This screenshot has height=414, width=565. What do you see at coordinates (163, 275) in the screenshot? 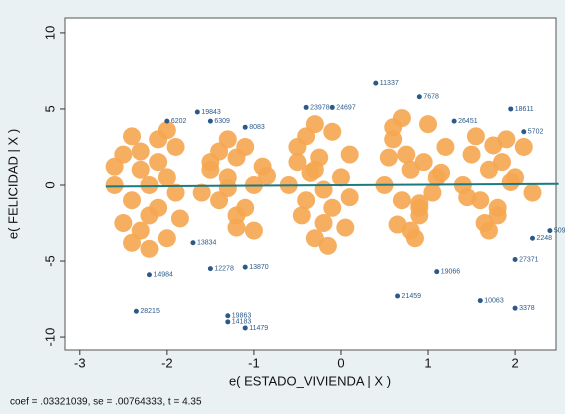
I see `point-label: 14984` at bounding box center [163, 275].